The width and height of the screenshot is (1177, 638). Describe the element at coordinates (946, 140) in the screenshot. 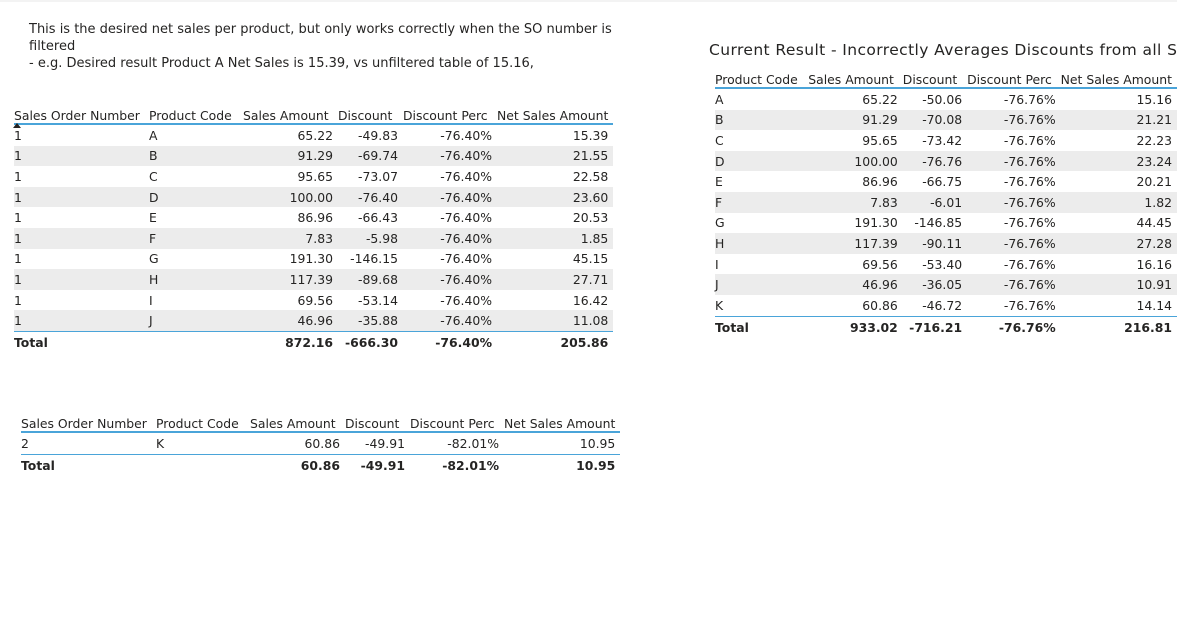

I see `table-row: C 95.65 -73.42 -76.76% 22.23` at that location.